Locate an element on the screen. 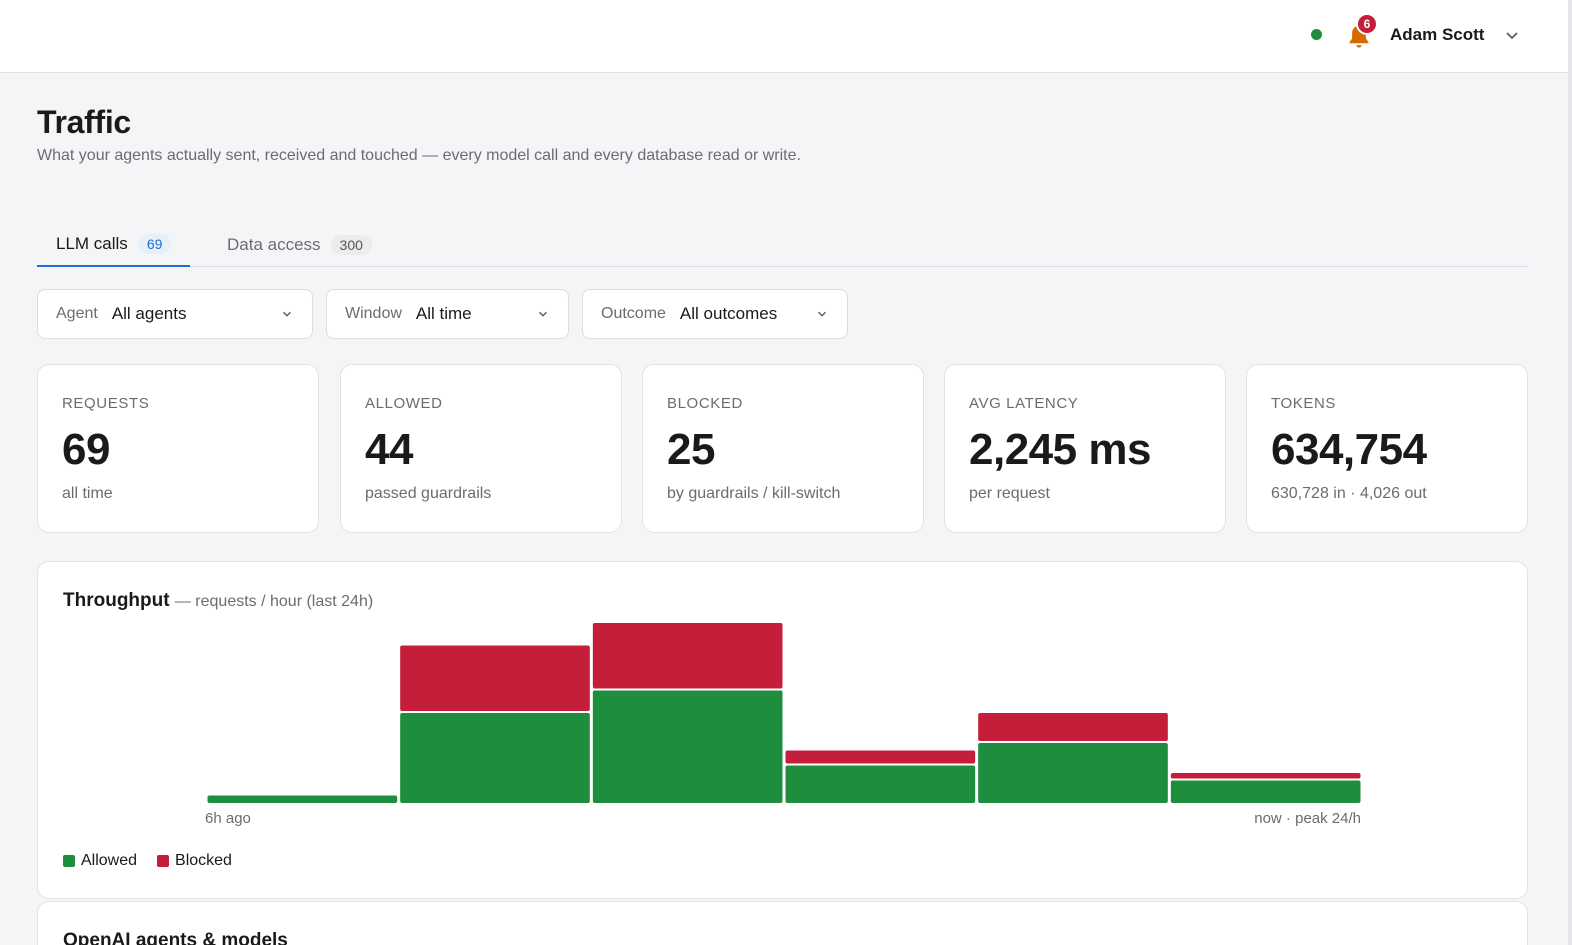 This screenshot has width=1572, height=945. tab-label: LLM calls is located at coordinates (92, 243).